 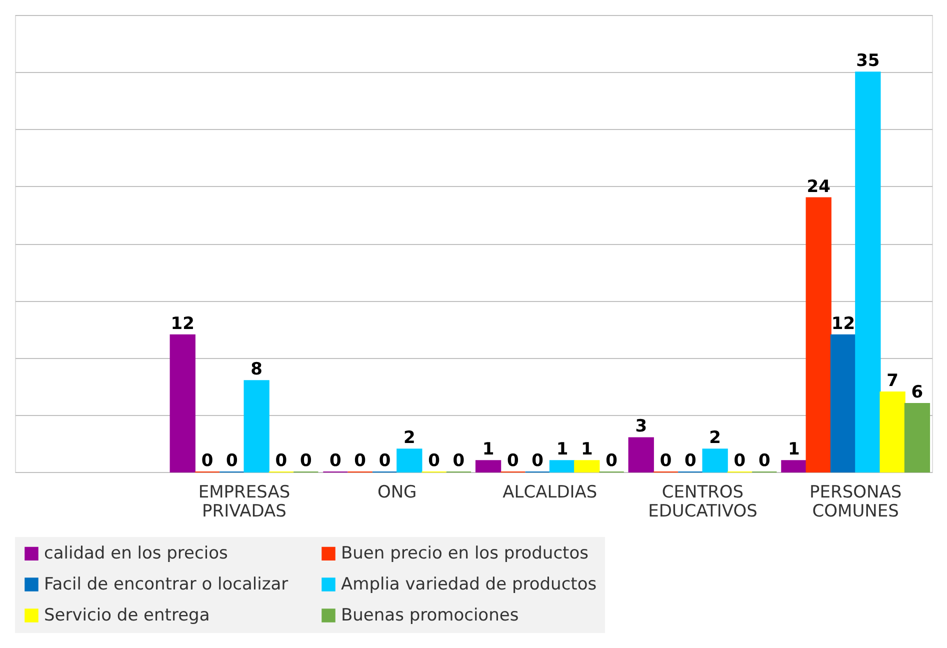 I want to click on data-label: 3, so click(x=641, y=426).